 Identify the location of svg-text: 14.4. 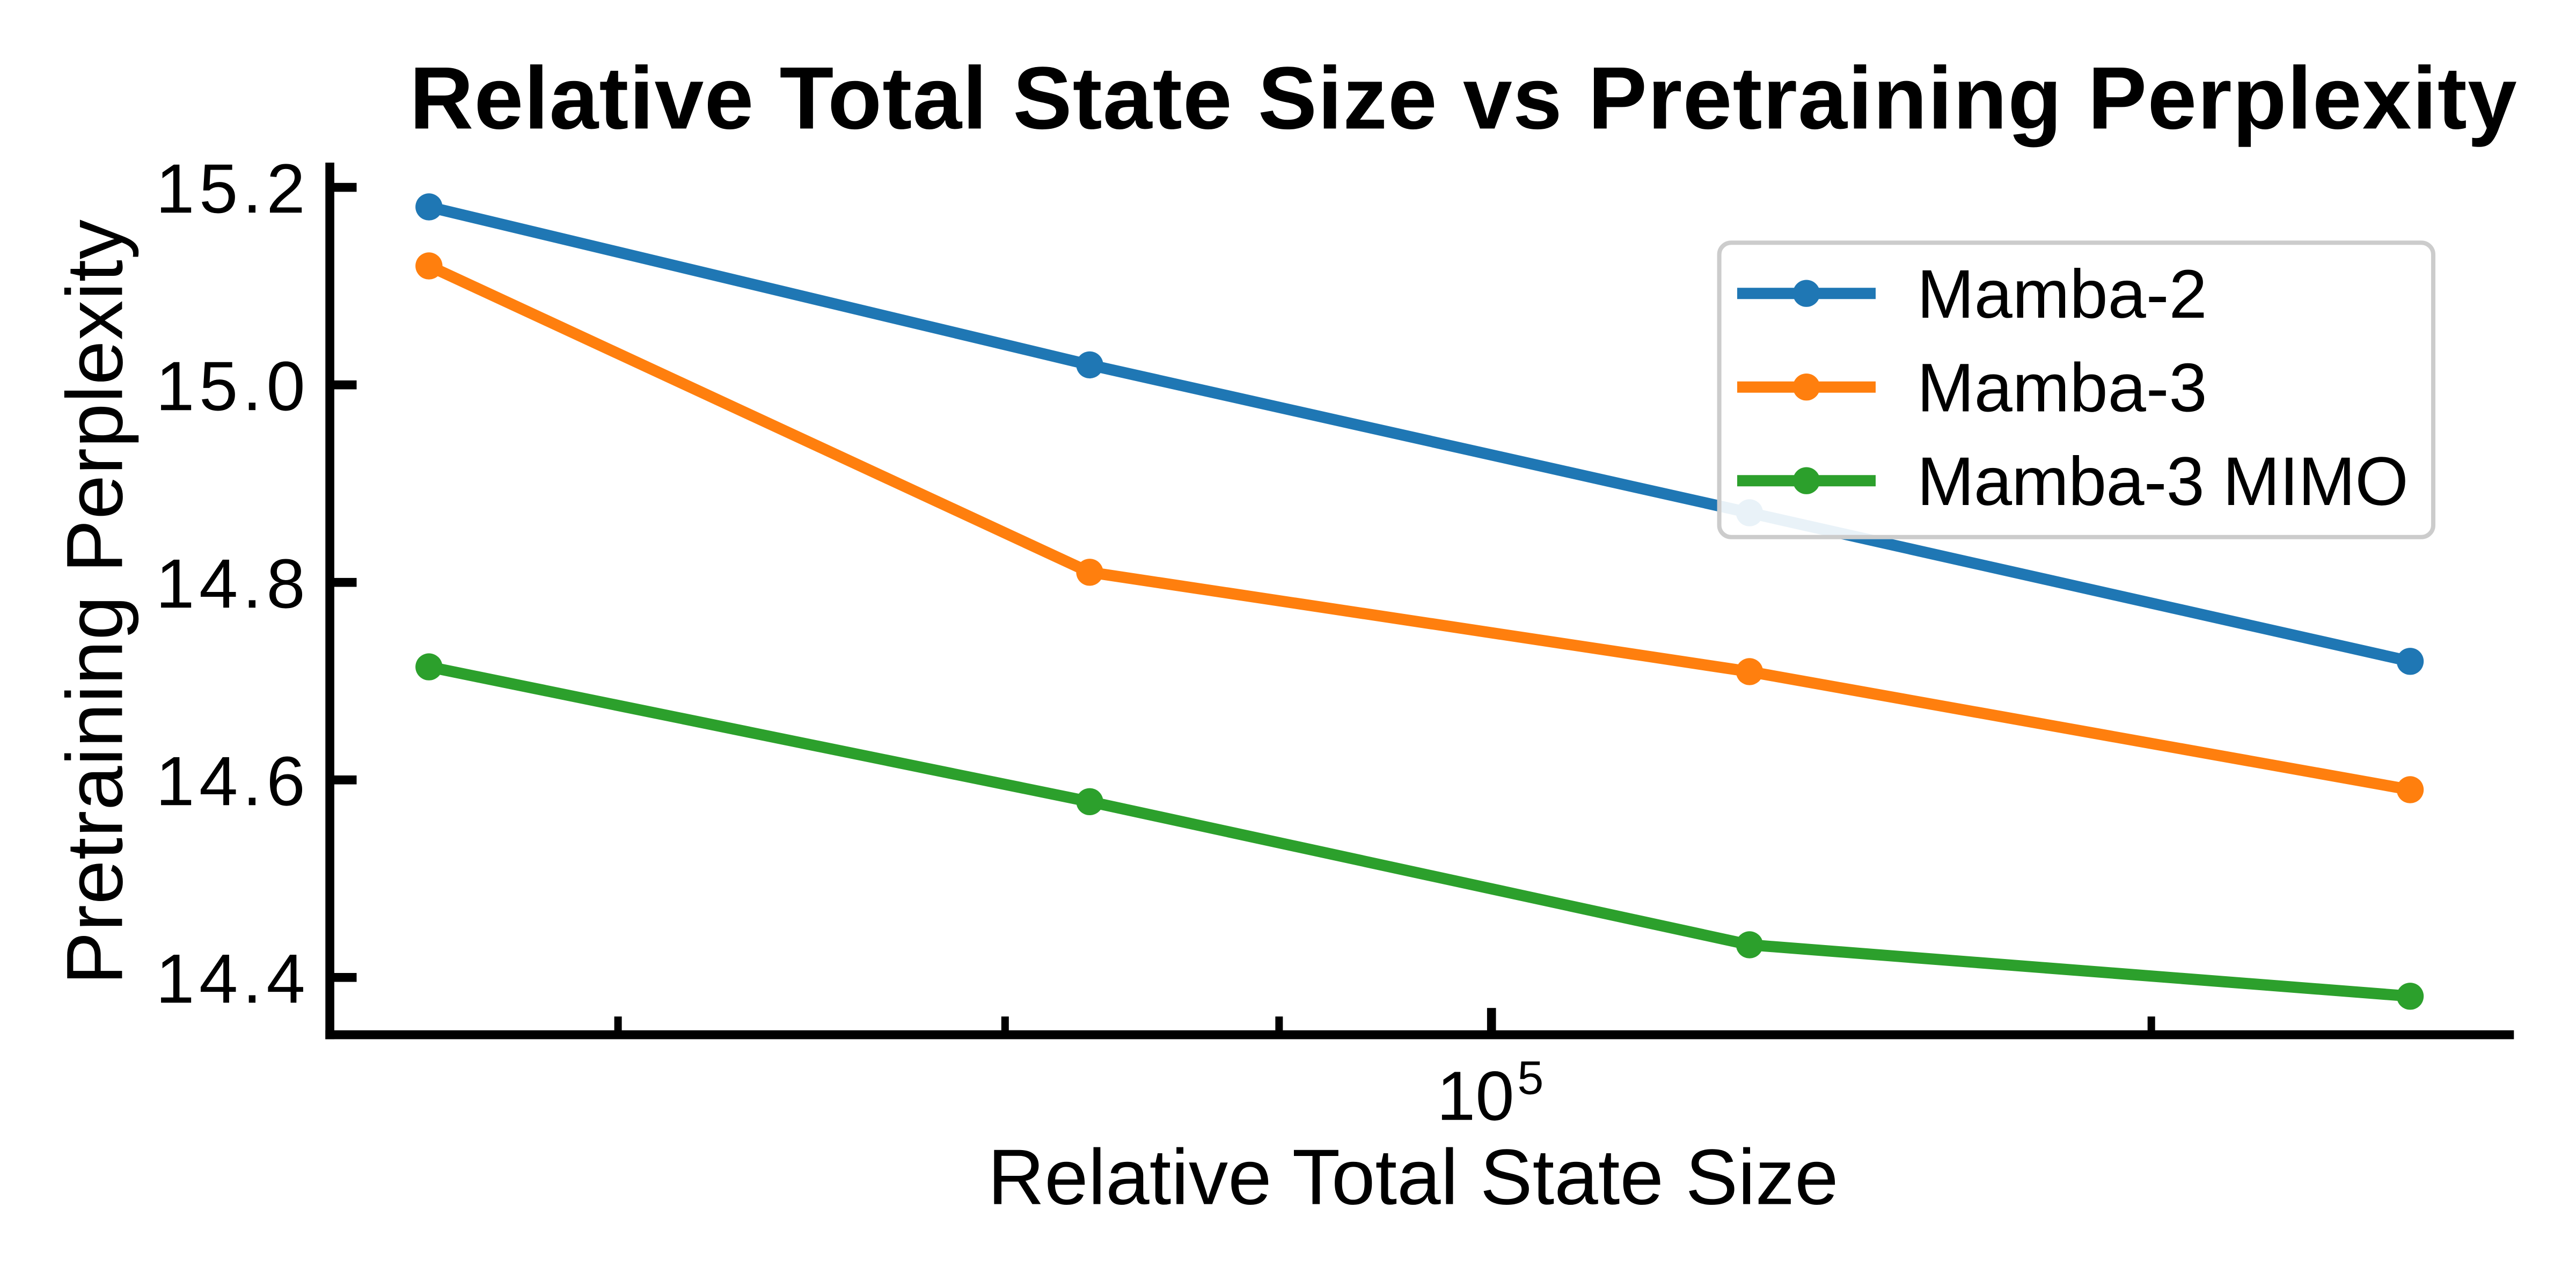
(233, 978).